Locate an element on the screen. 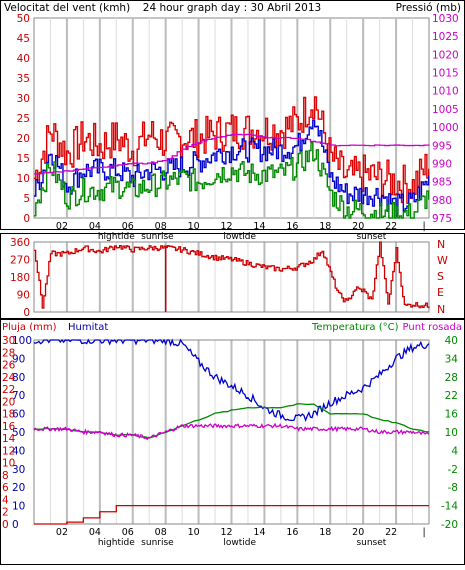  x-tick-label-bottom: 12 is located at coordinates (227, 532).